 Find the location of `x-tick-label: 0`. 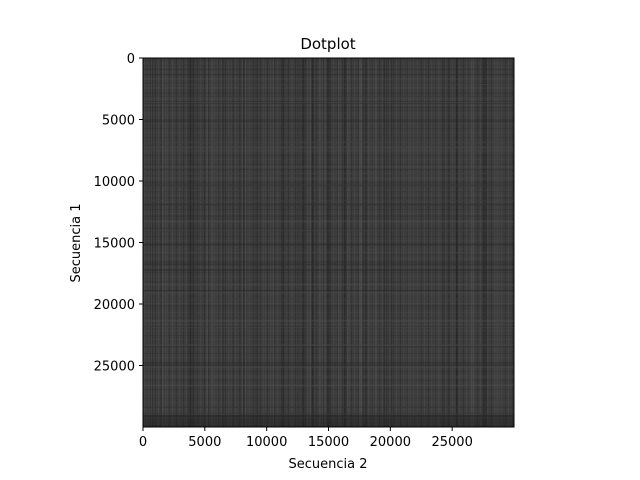

x-tick-label: 0 is located at coordinates (143, 442).